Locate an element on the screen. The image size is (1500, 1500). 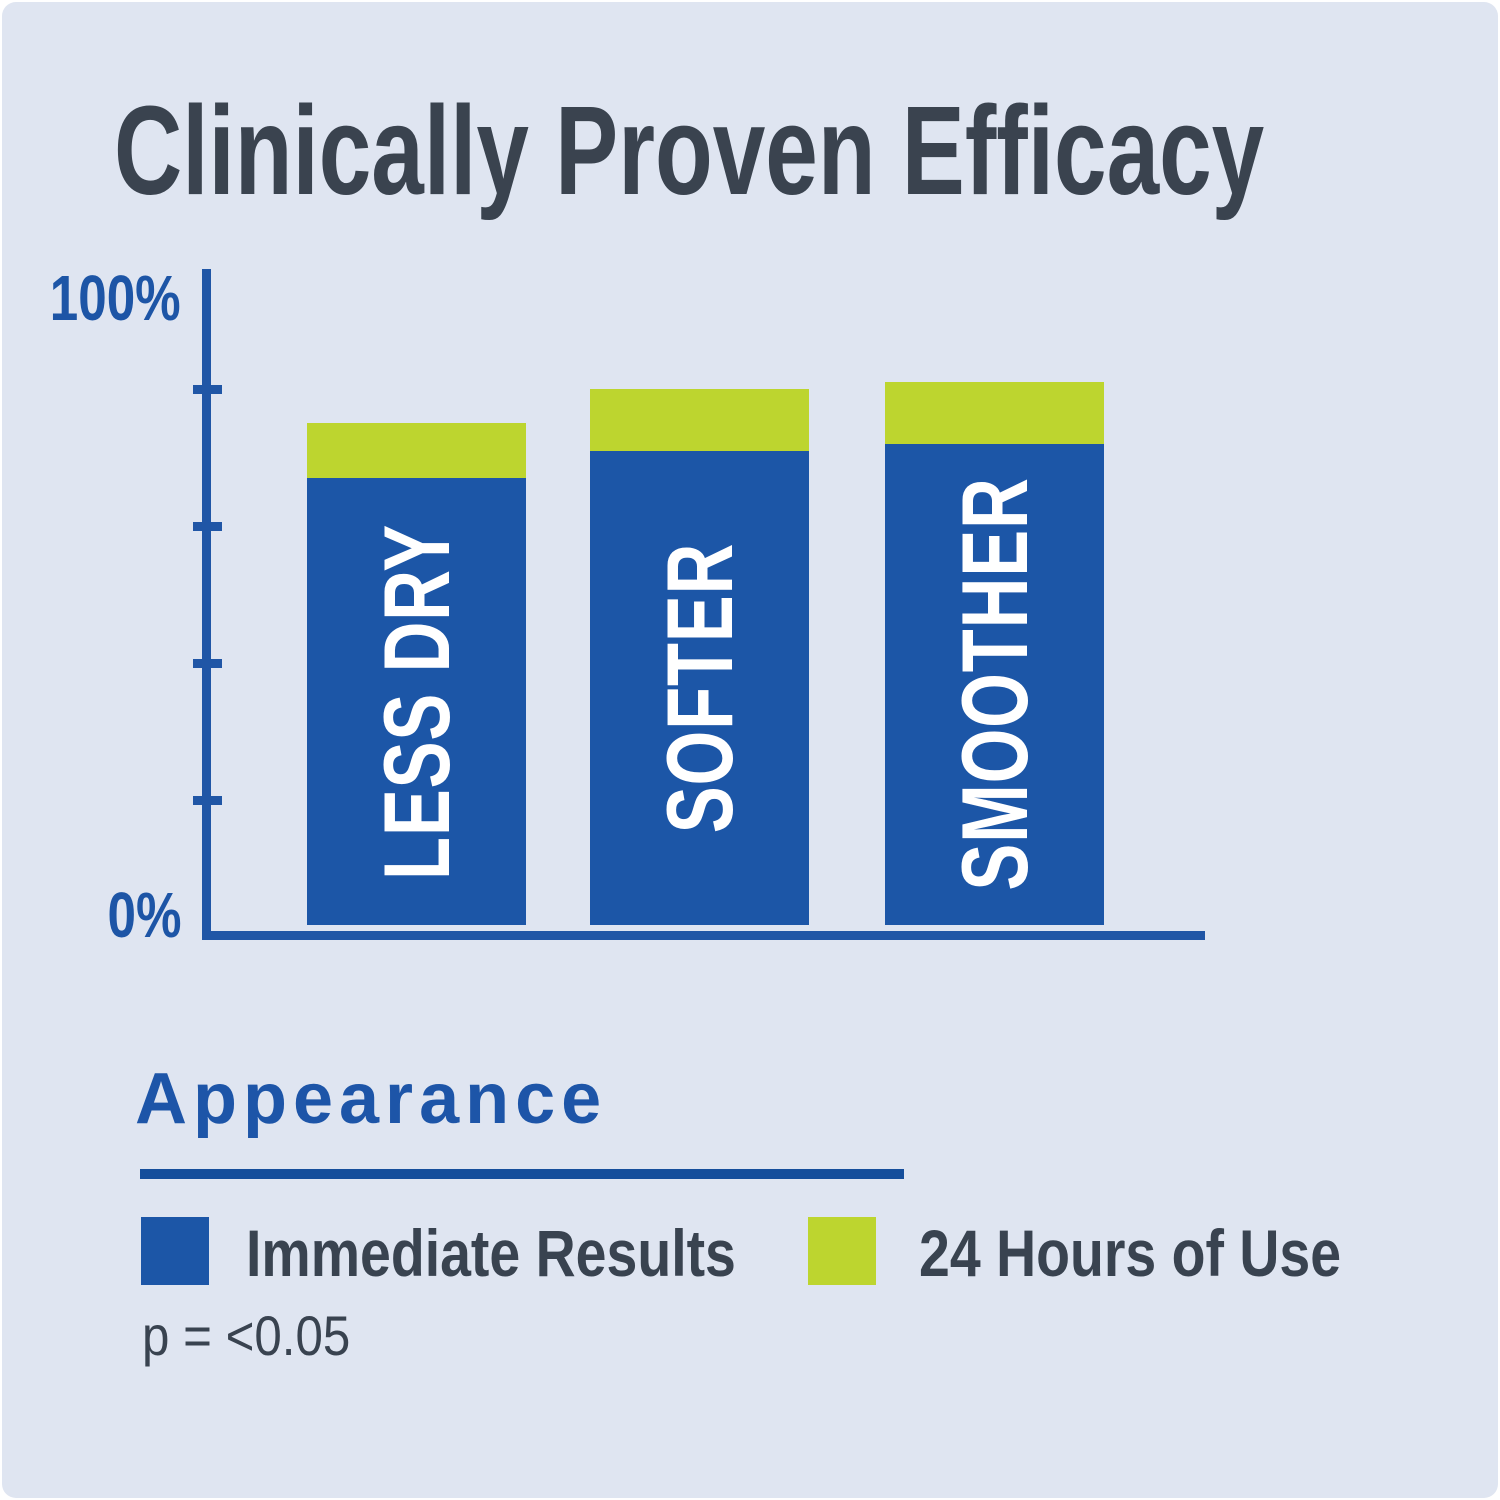
legend-swatch-immediate is located at coordinates (175, 1251).